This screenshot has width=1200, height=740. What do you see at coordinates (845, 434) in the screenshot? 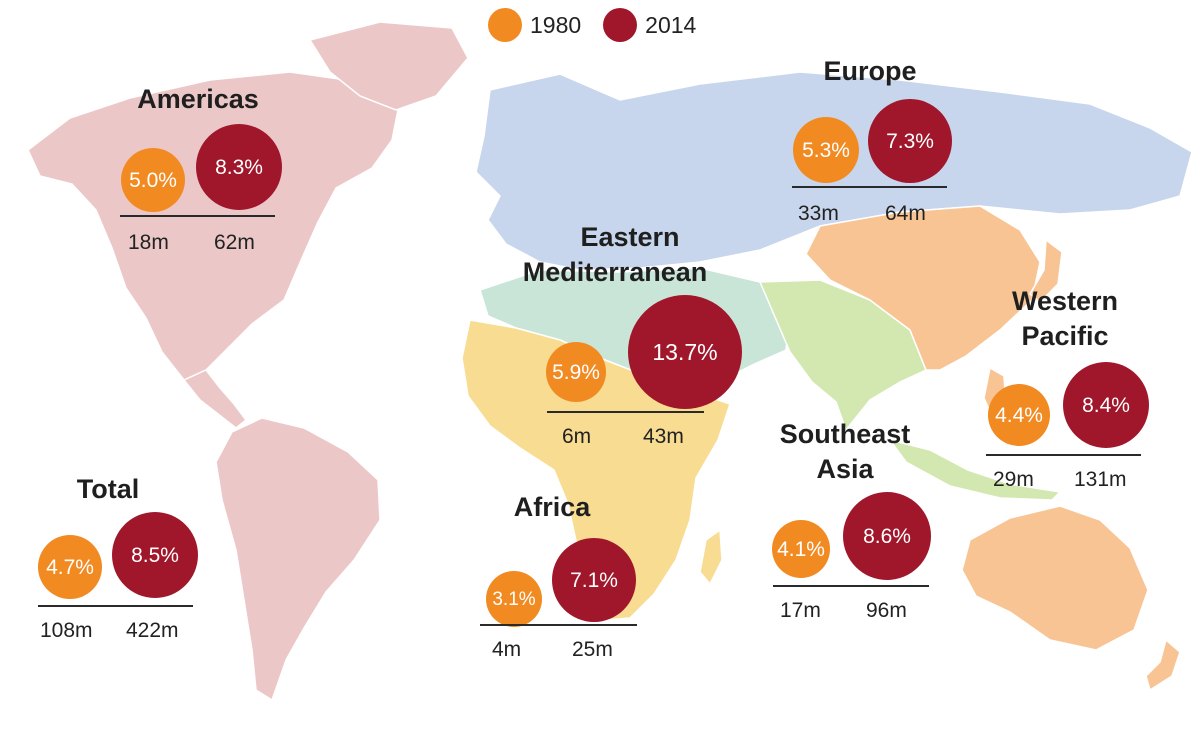
I see `region-title-southeast-asia-line1: Southeast` at bounding box center [845, 434].